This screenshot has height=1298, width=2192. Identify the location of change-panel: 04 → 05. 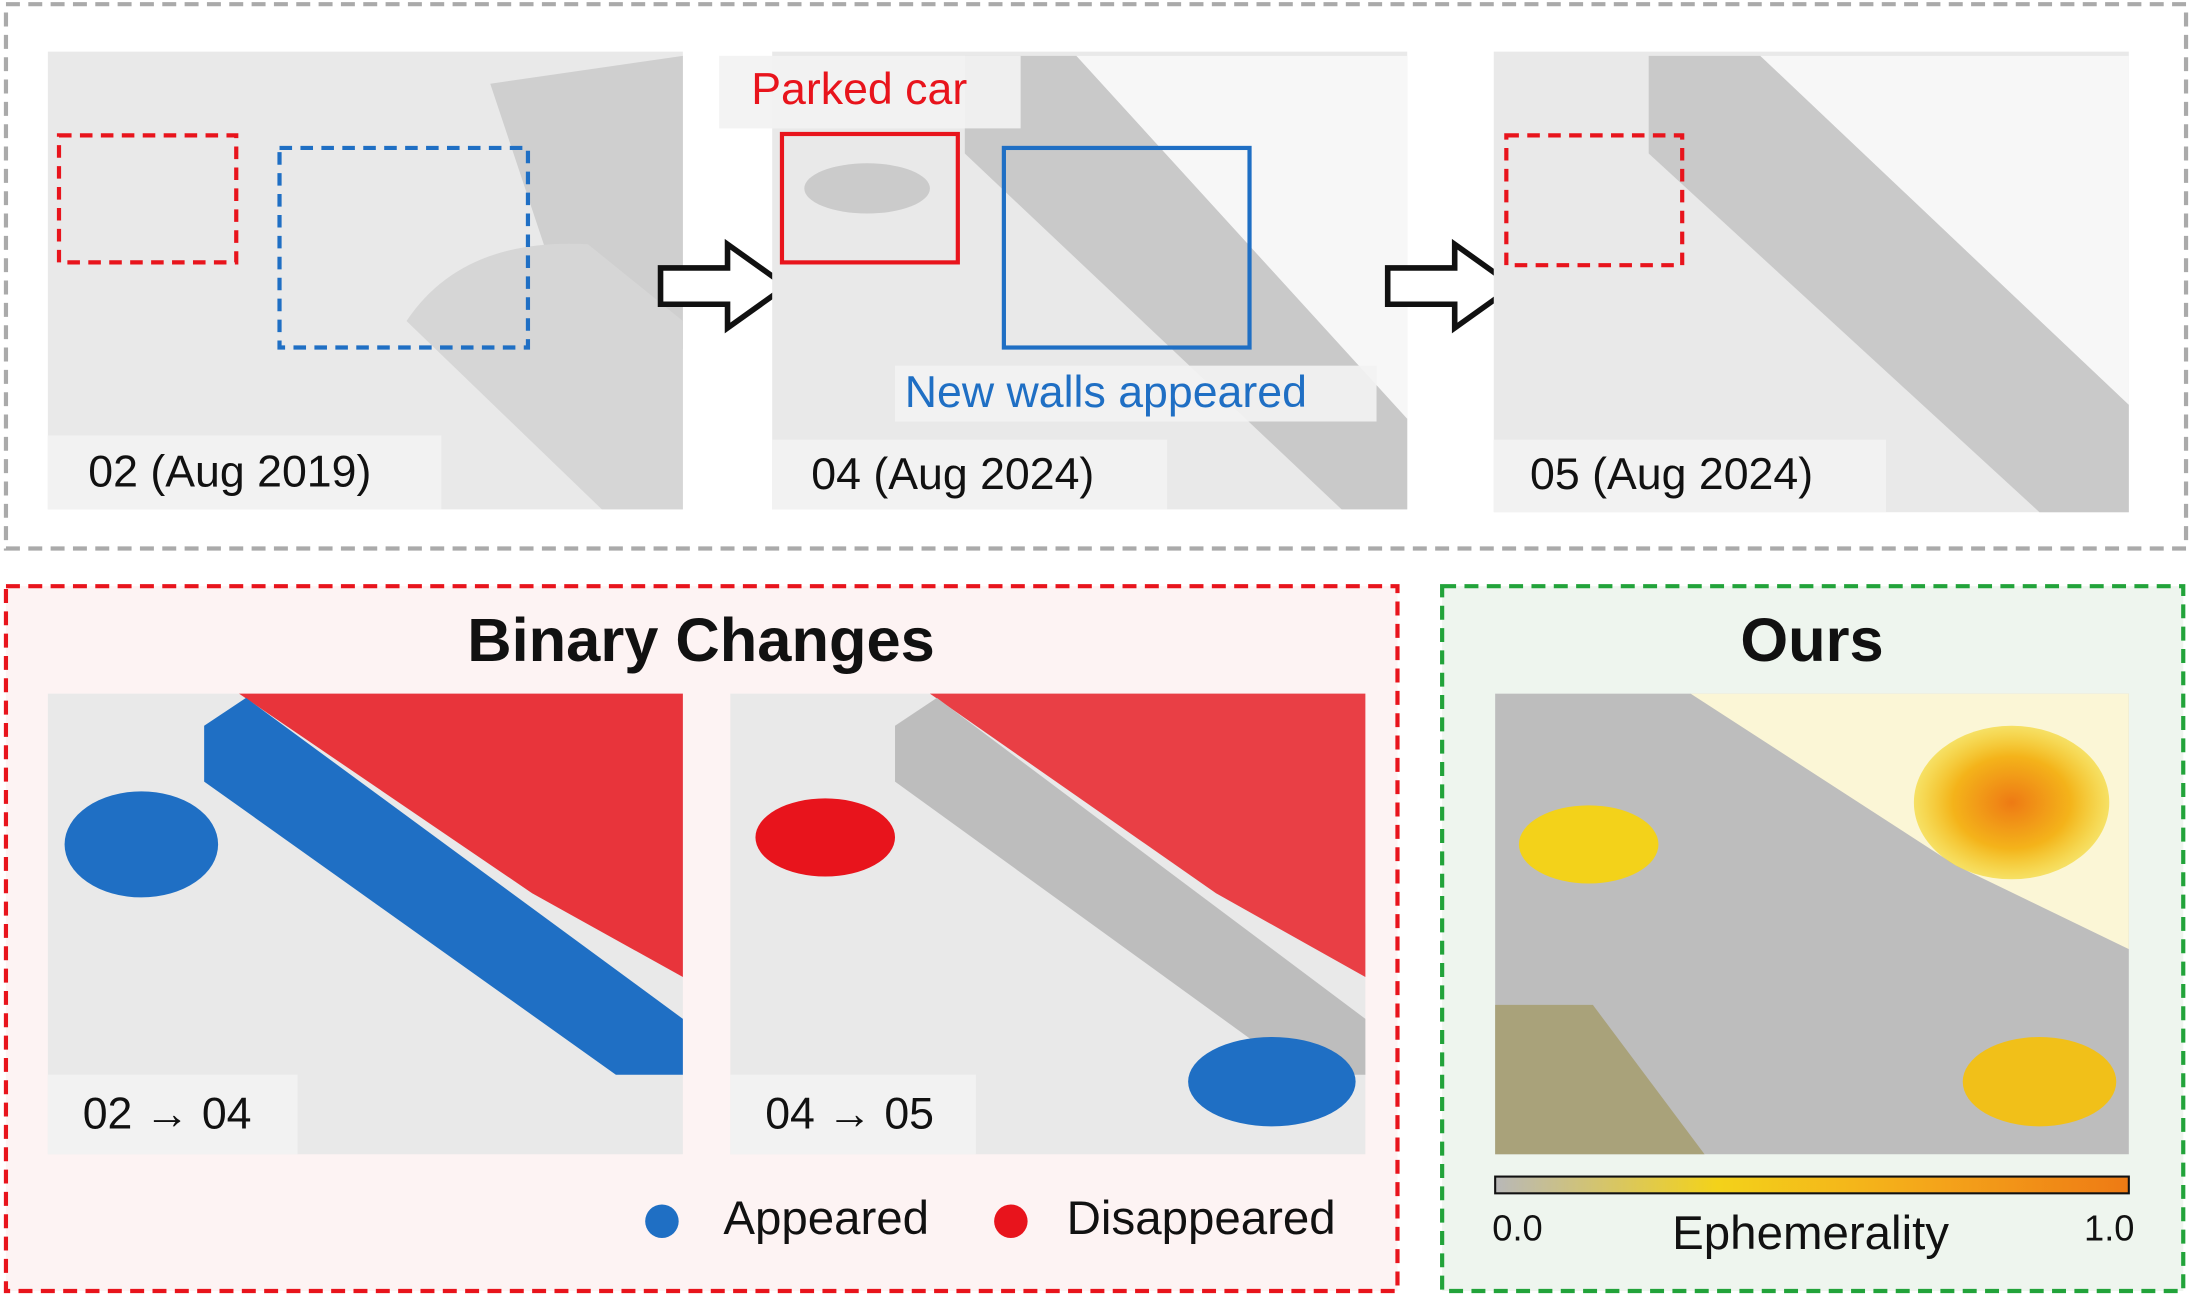
(1048, 924).